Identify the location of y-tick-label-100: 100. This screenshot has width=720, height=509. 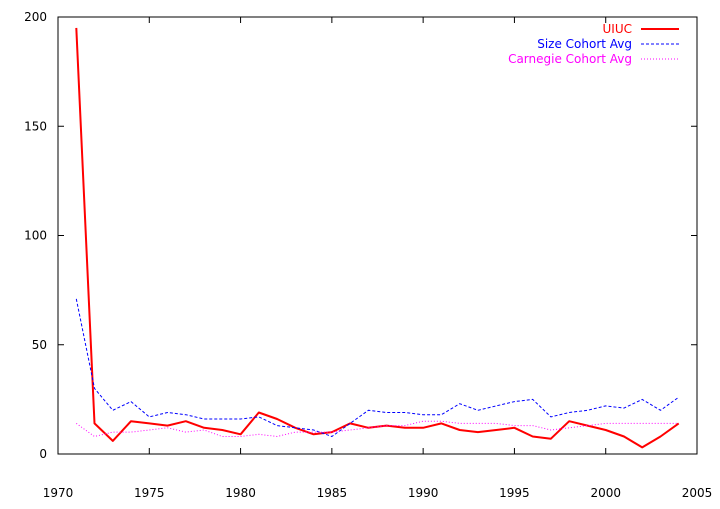
(35, 236).